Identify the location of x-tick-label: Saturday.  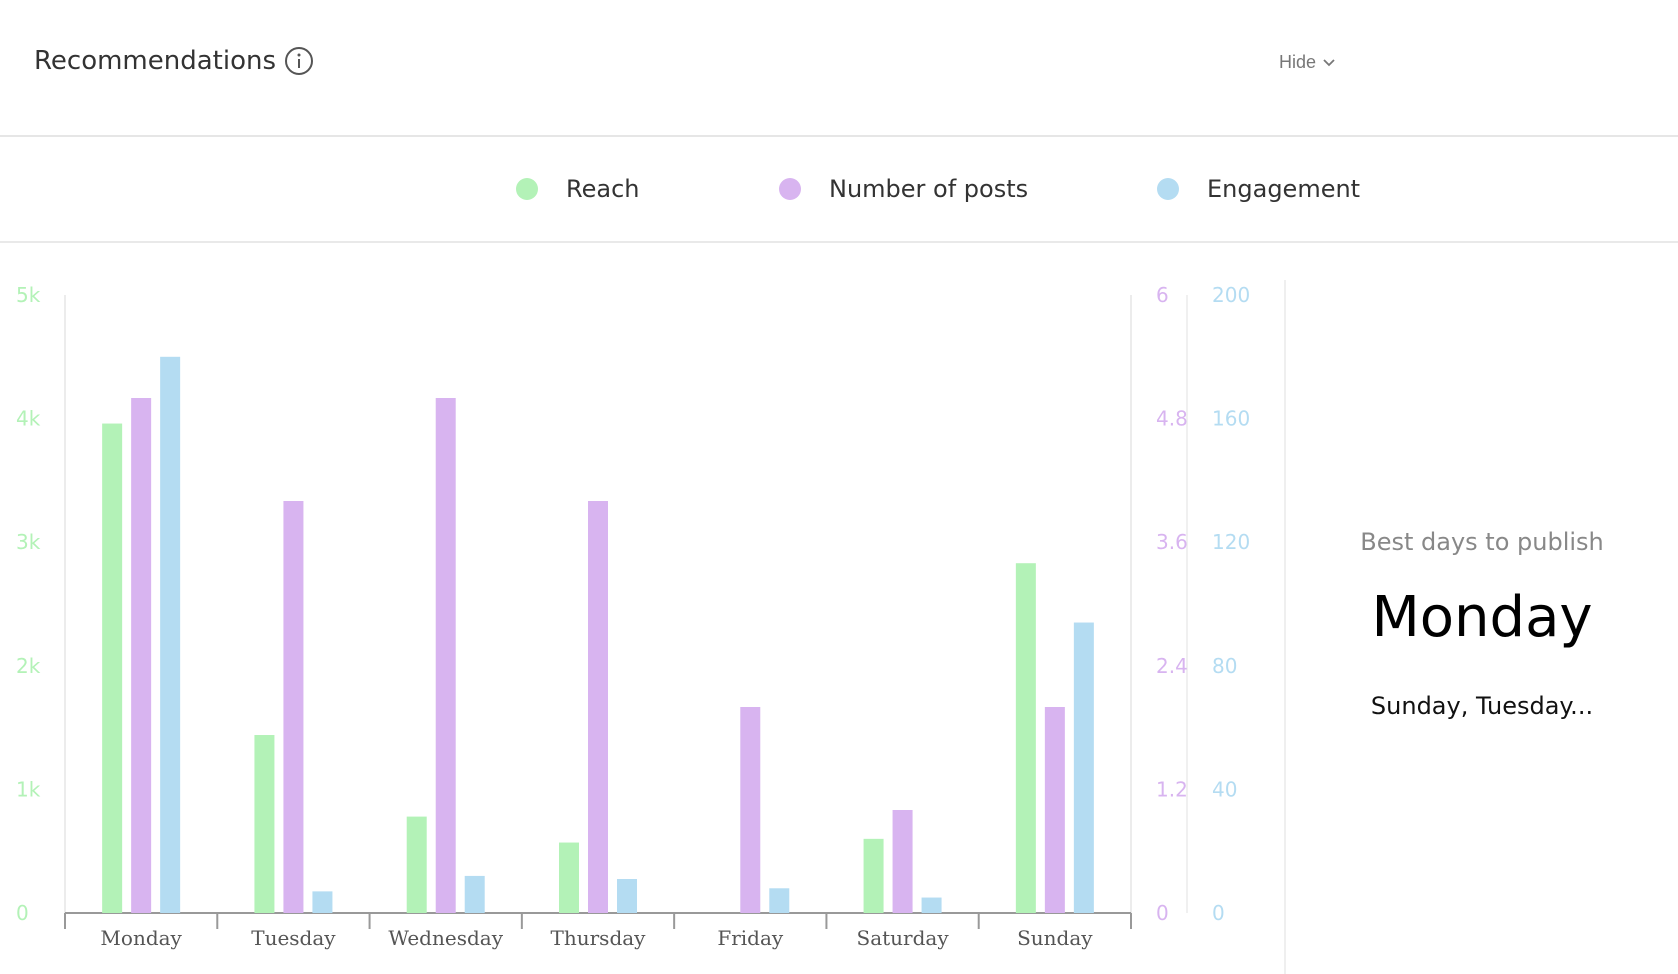
(903, 938).